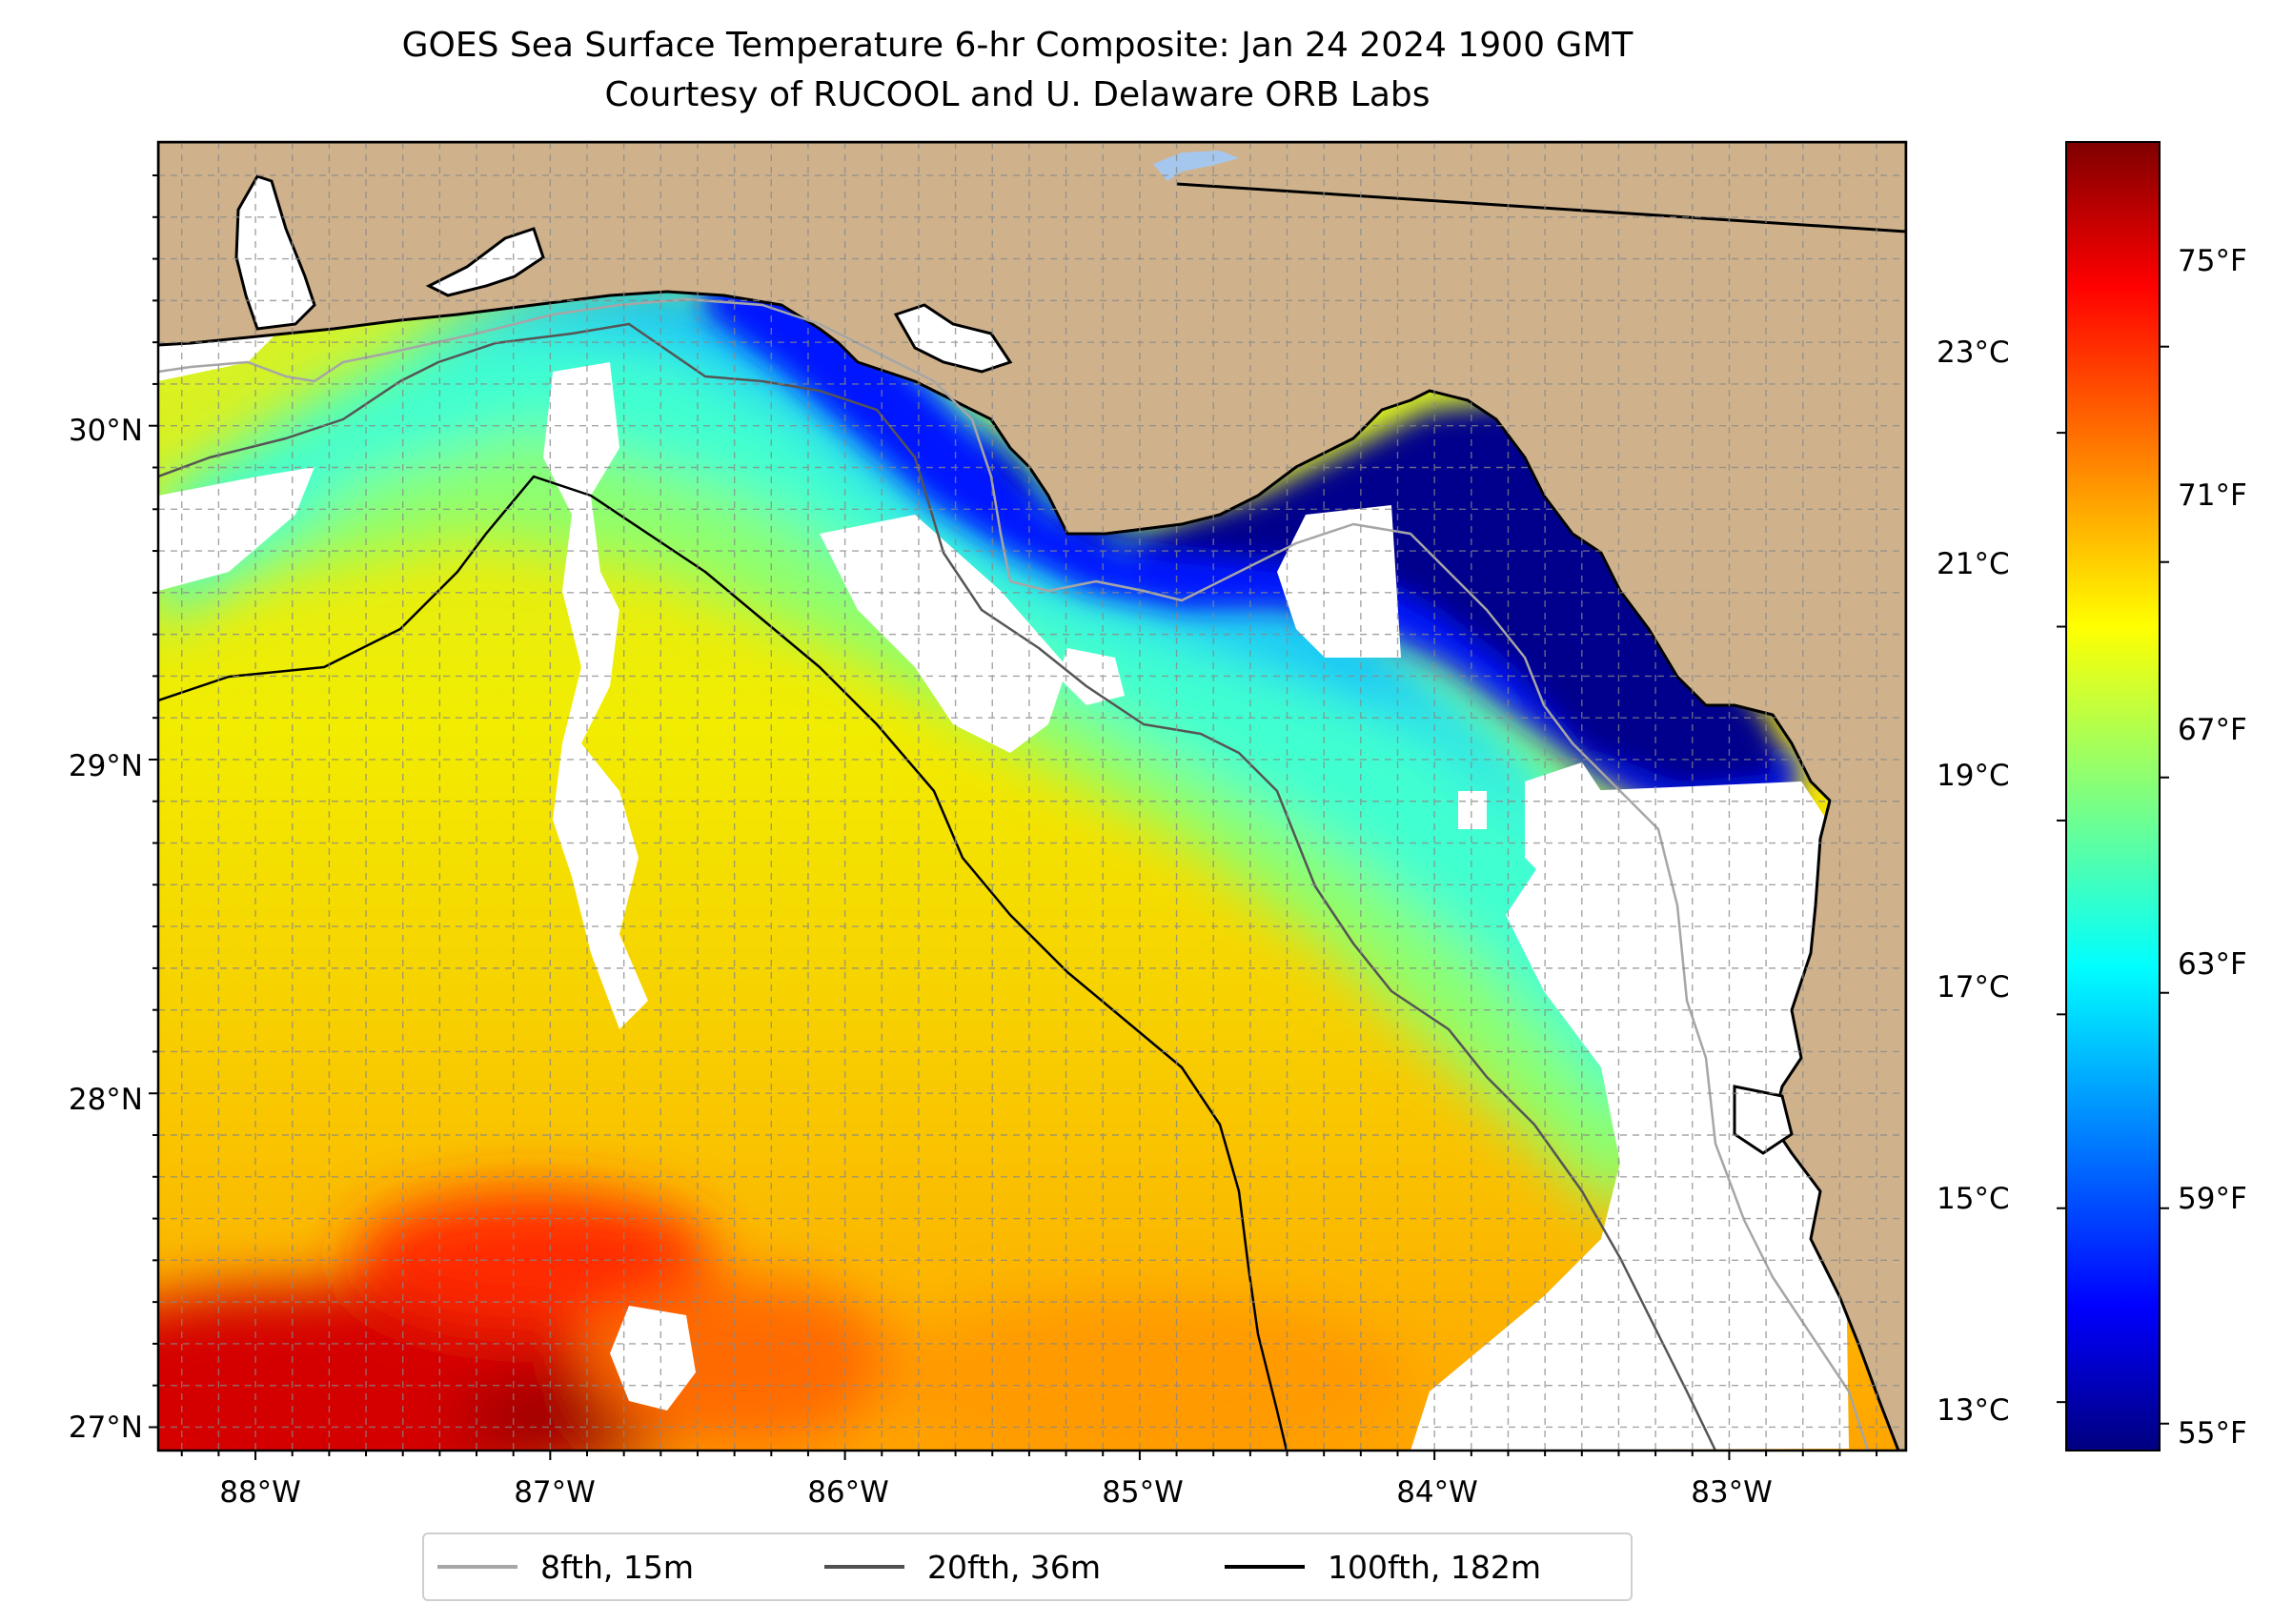 This screenshot has height=1624, width=2293. Describe the element at coordinates (1974, 1199) in the screenshot. I see `cb-celsius-15: 15°C` at that location.